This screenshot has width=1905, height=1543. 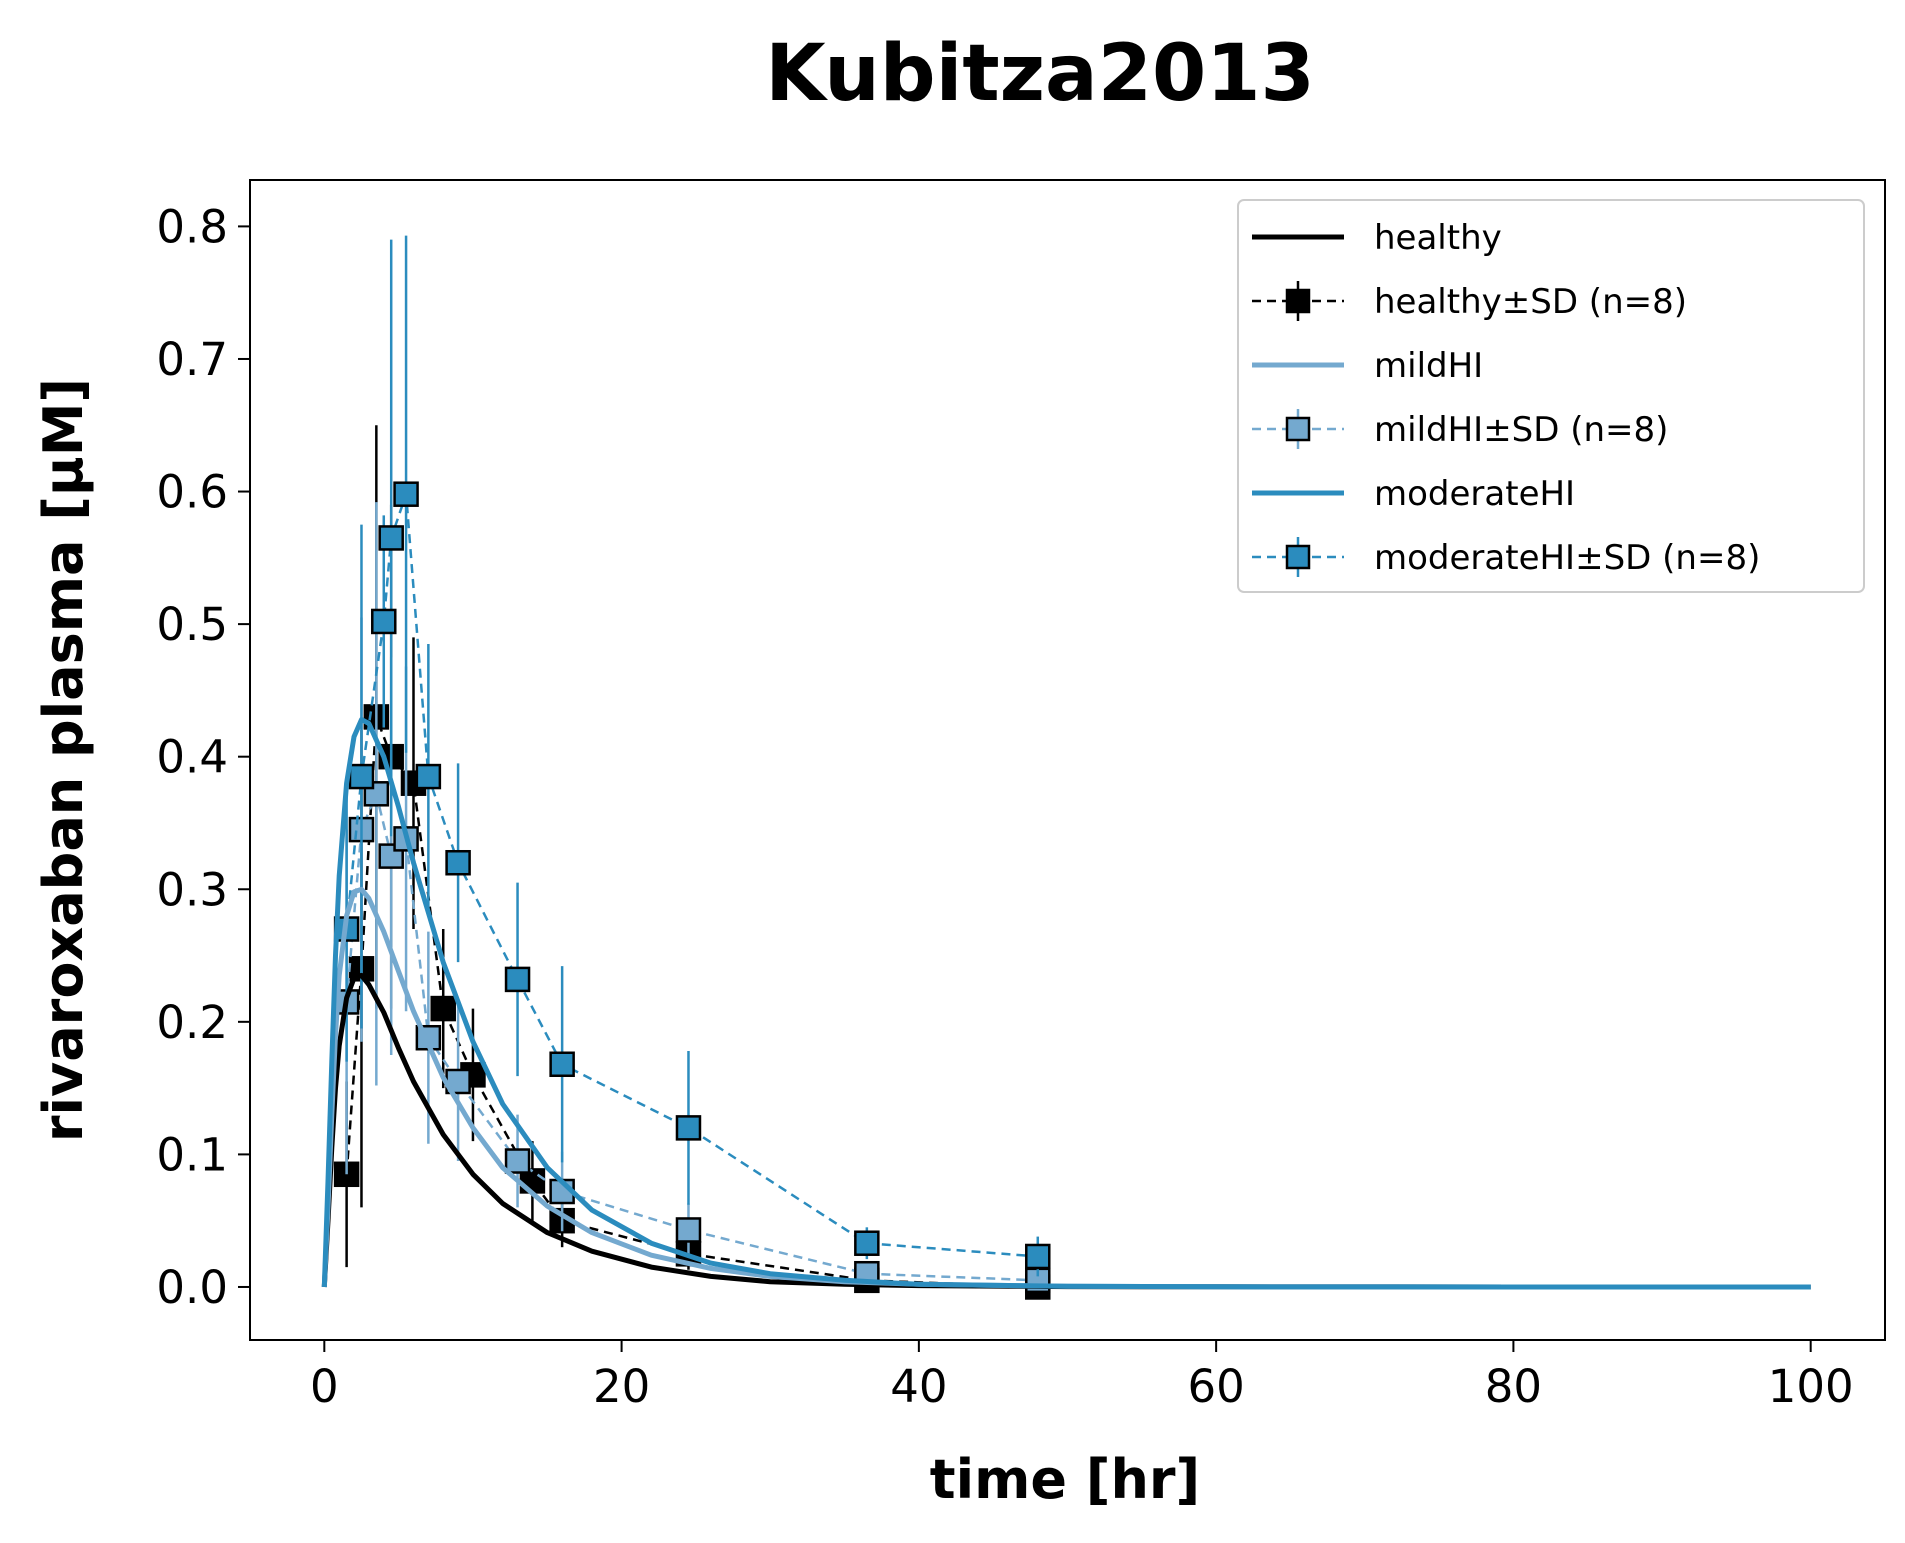 What do you see at coordinates (1367, 366) in the screenshot?
I see `legend-item: mildHI` at bounding box center [1367, 366].